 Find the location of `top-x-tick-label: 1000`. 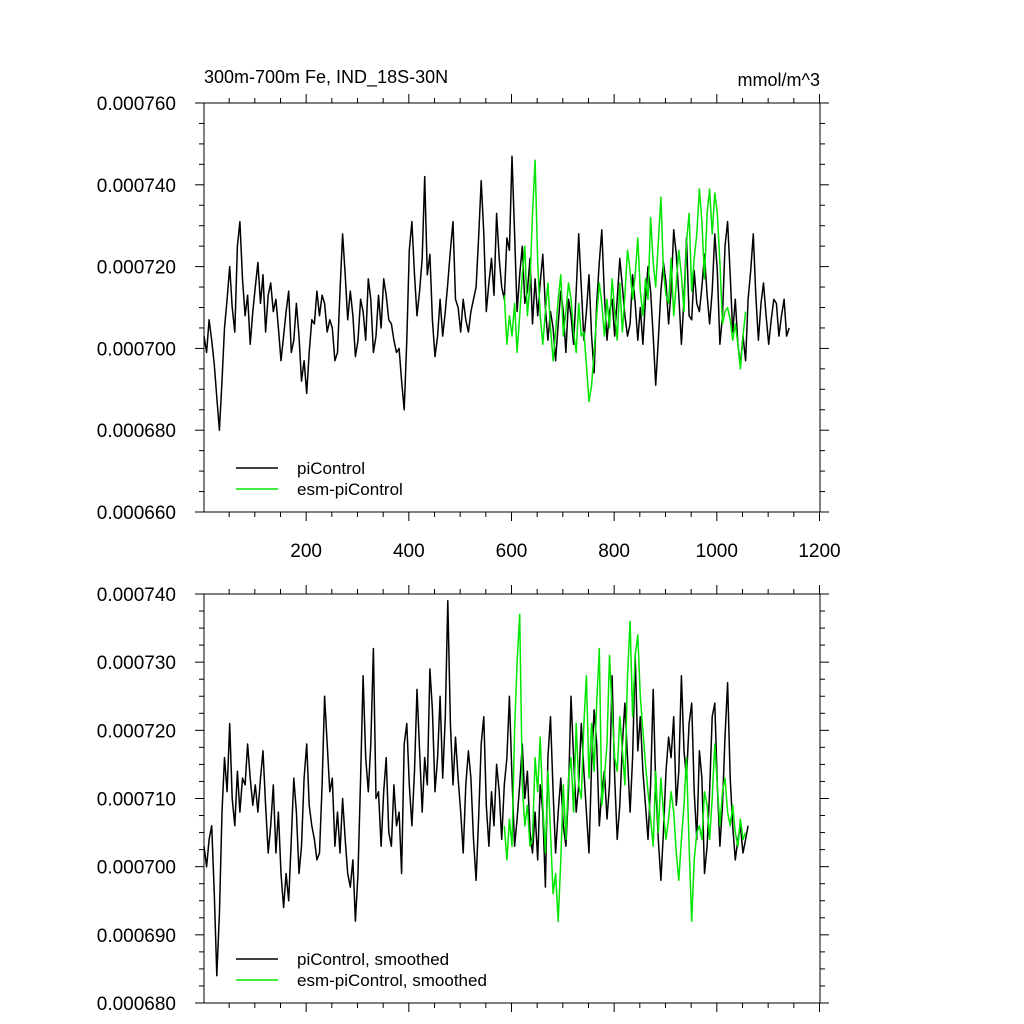

top-x-tick-label: 1000 is located at coordinates (717, 551).